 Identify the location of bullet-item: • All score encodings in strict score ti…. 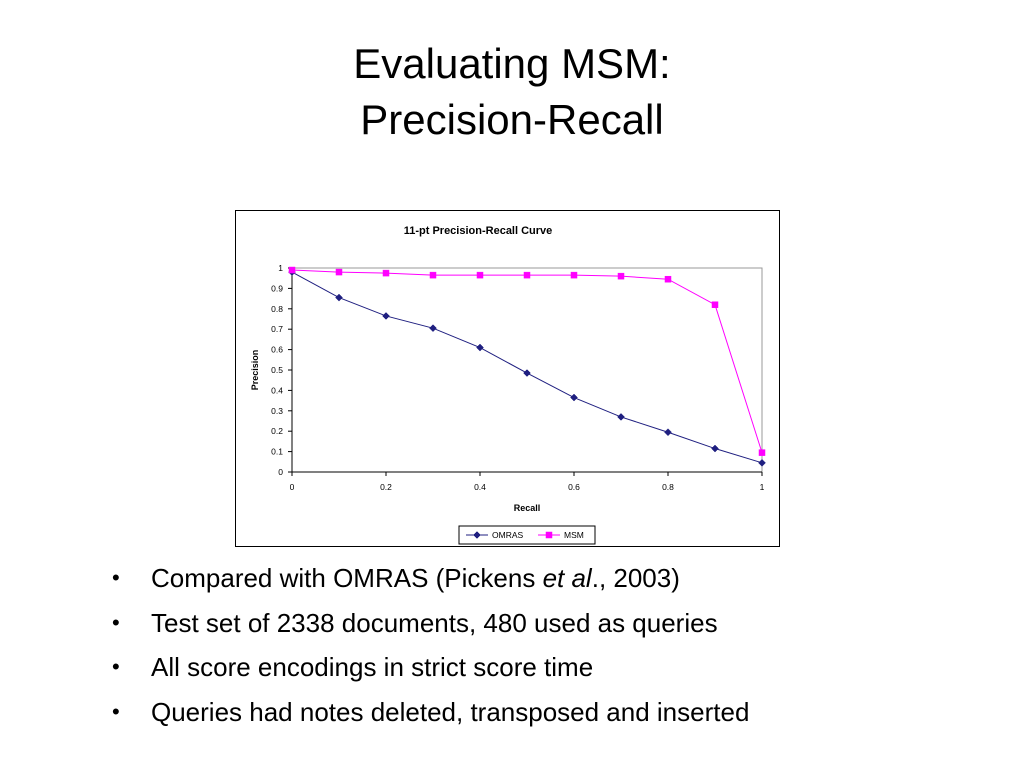
(552, 667).